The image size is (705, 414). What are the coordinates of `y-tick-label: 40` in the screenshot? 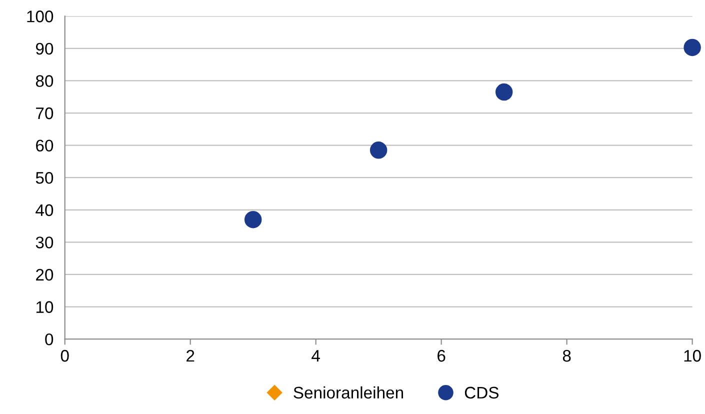 It's located at (45, 210).